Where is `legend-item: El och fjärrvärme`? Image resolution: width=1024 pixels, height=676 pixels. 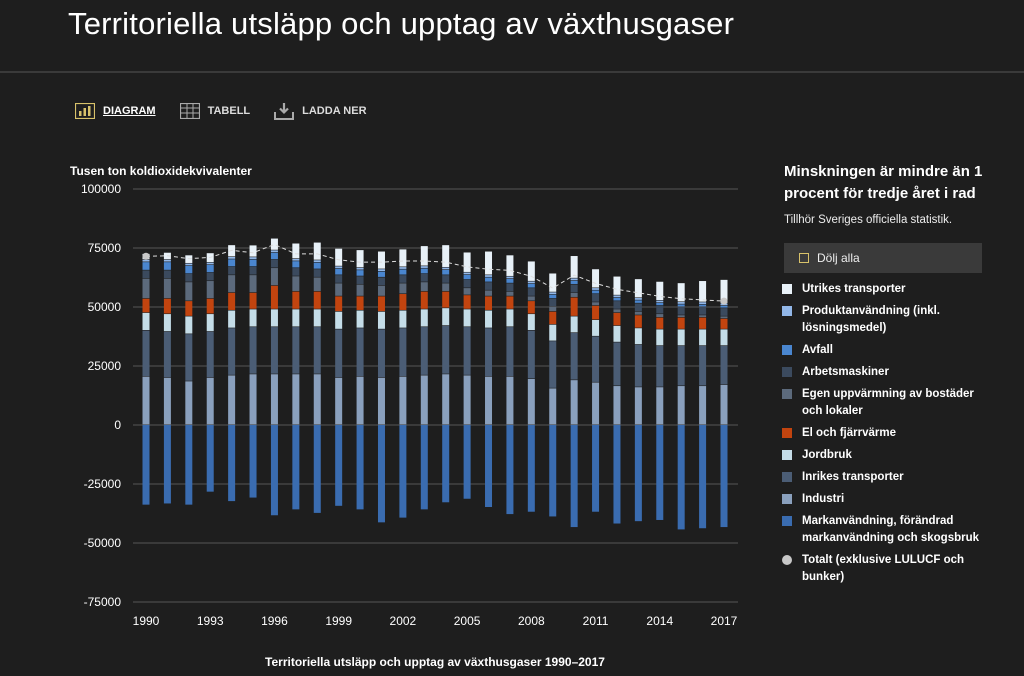 legend-item: El och fjärrvärme is located at coordinates (887, 433).